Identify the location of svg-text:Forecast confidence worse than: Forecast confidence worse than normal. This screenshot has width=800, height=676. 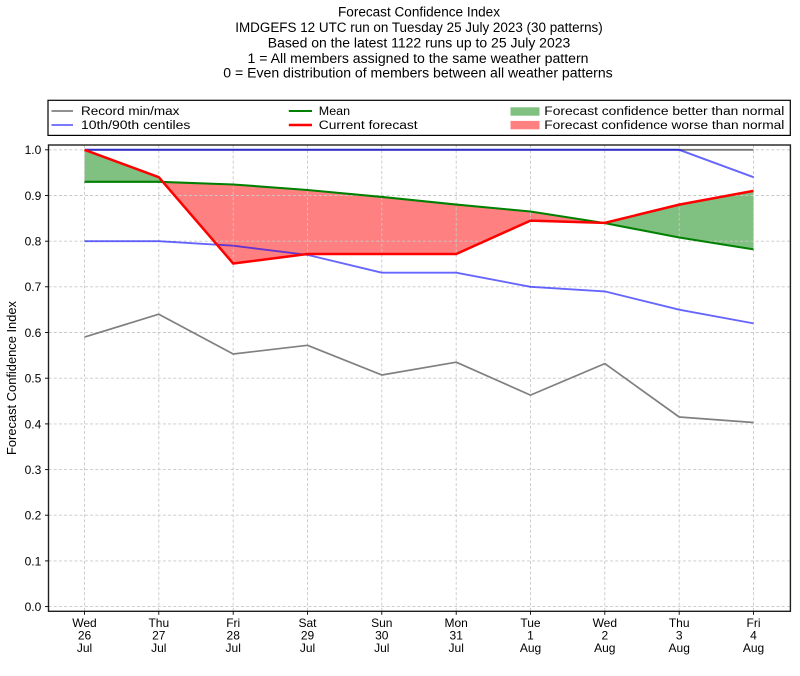
(664, 126).